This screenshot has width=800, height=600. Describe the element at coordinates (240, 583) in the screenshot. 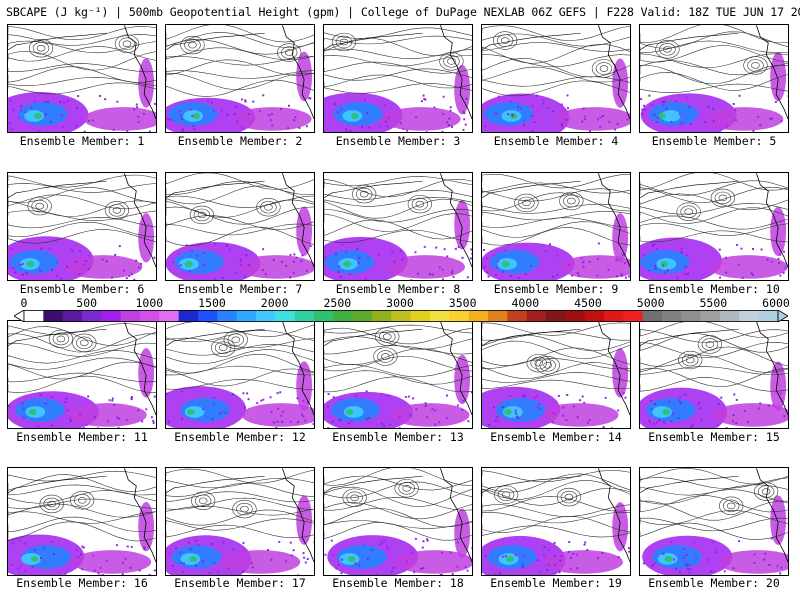

I see `ensemble-member-label: Ensemble Member: 17` at that location.